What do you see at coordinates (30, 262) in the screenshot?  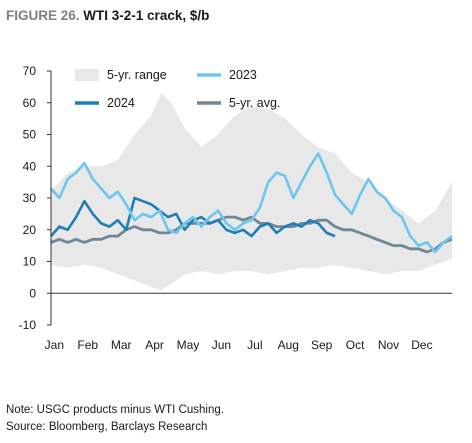 I see `y-tick-label: 10` at bounding box center [30, 262].